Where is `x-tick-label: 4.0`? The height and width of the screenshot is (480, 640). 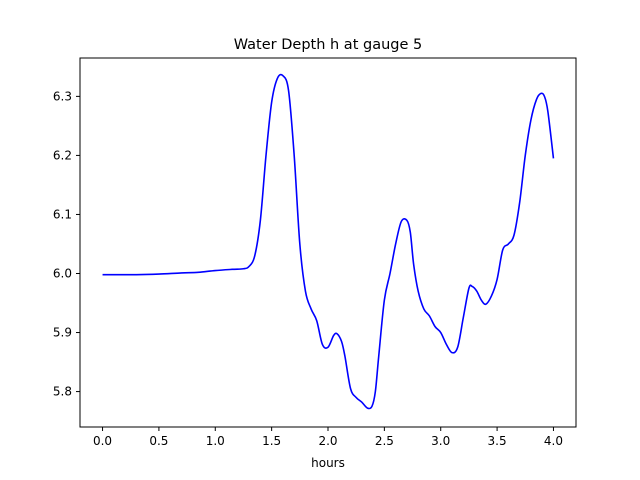
x-tick-label: 4.0 is located at coordinates (553, 441).